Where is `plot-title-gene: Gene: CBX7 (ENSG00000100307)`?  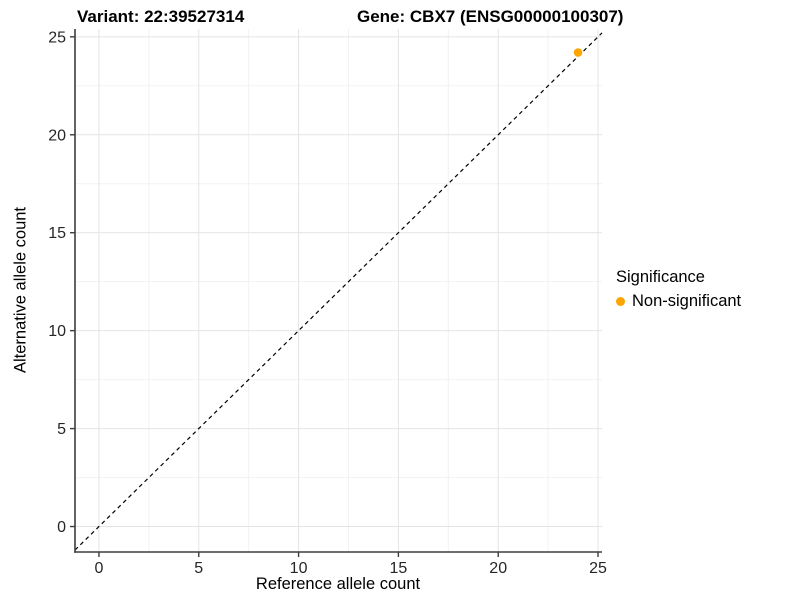 plot-title-gene: Gene: CBX7 (ENSG00000100307) is located at coordinates (490, 16).